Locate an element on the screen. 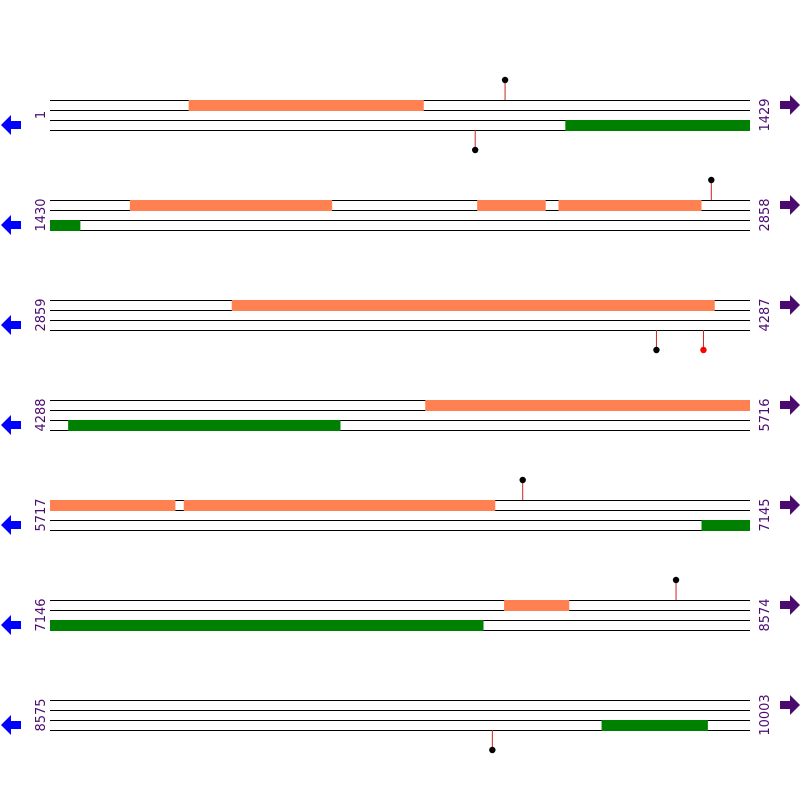 Image resolution: width=800 pixels, height=800 pixels. row-start-coordinate: 1 is located at coordinates (41, 115).